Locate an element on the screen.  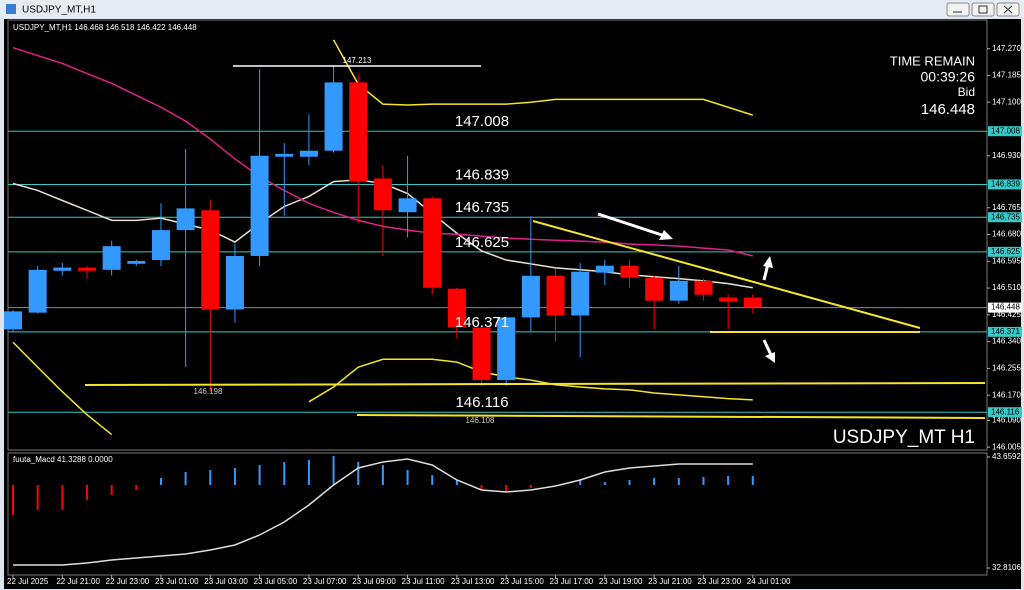
level-tag-label: 146.116 is located at coordinates (1005, 411).